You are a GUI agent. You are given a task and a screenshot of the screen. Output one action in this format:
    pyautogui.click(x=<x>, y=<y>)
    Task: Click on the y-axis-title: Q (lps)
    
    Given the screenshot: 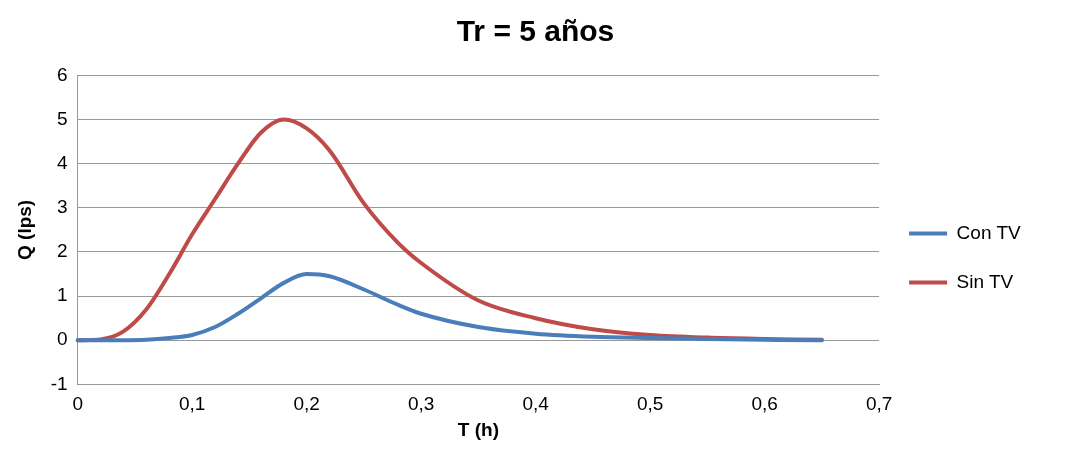 What is the action you would take?
    pyautogui.click(x=24, y=229)
    